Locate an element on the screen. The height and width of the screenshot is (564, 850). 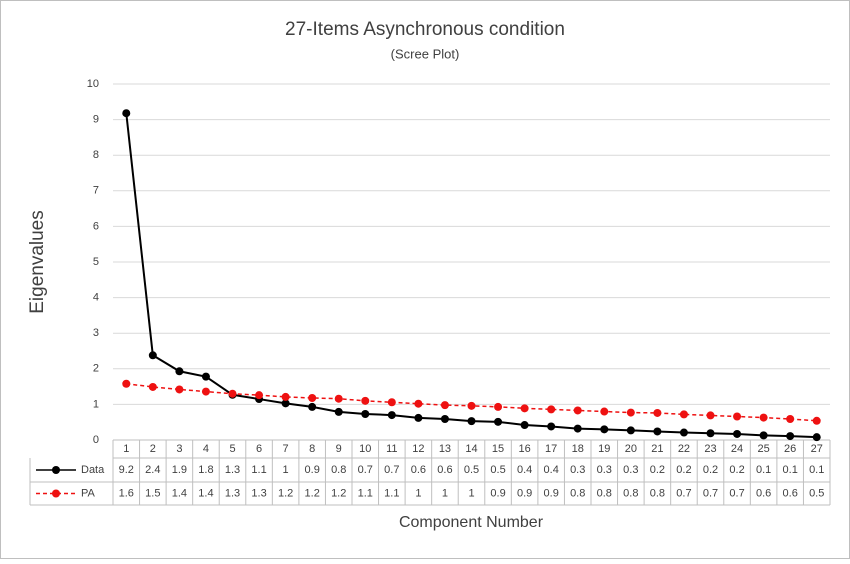
y-axis-label: Eigenvalues is located at coordinates (37, 262).